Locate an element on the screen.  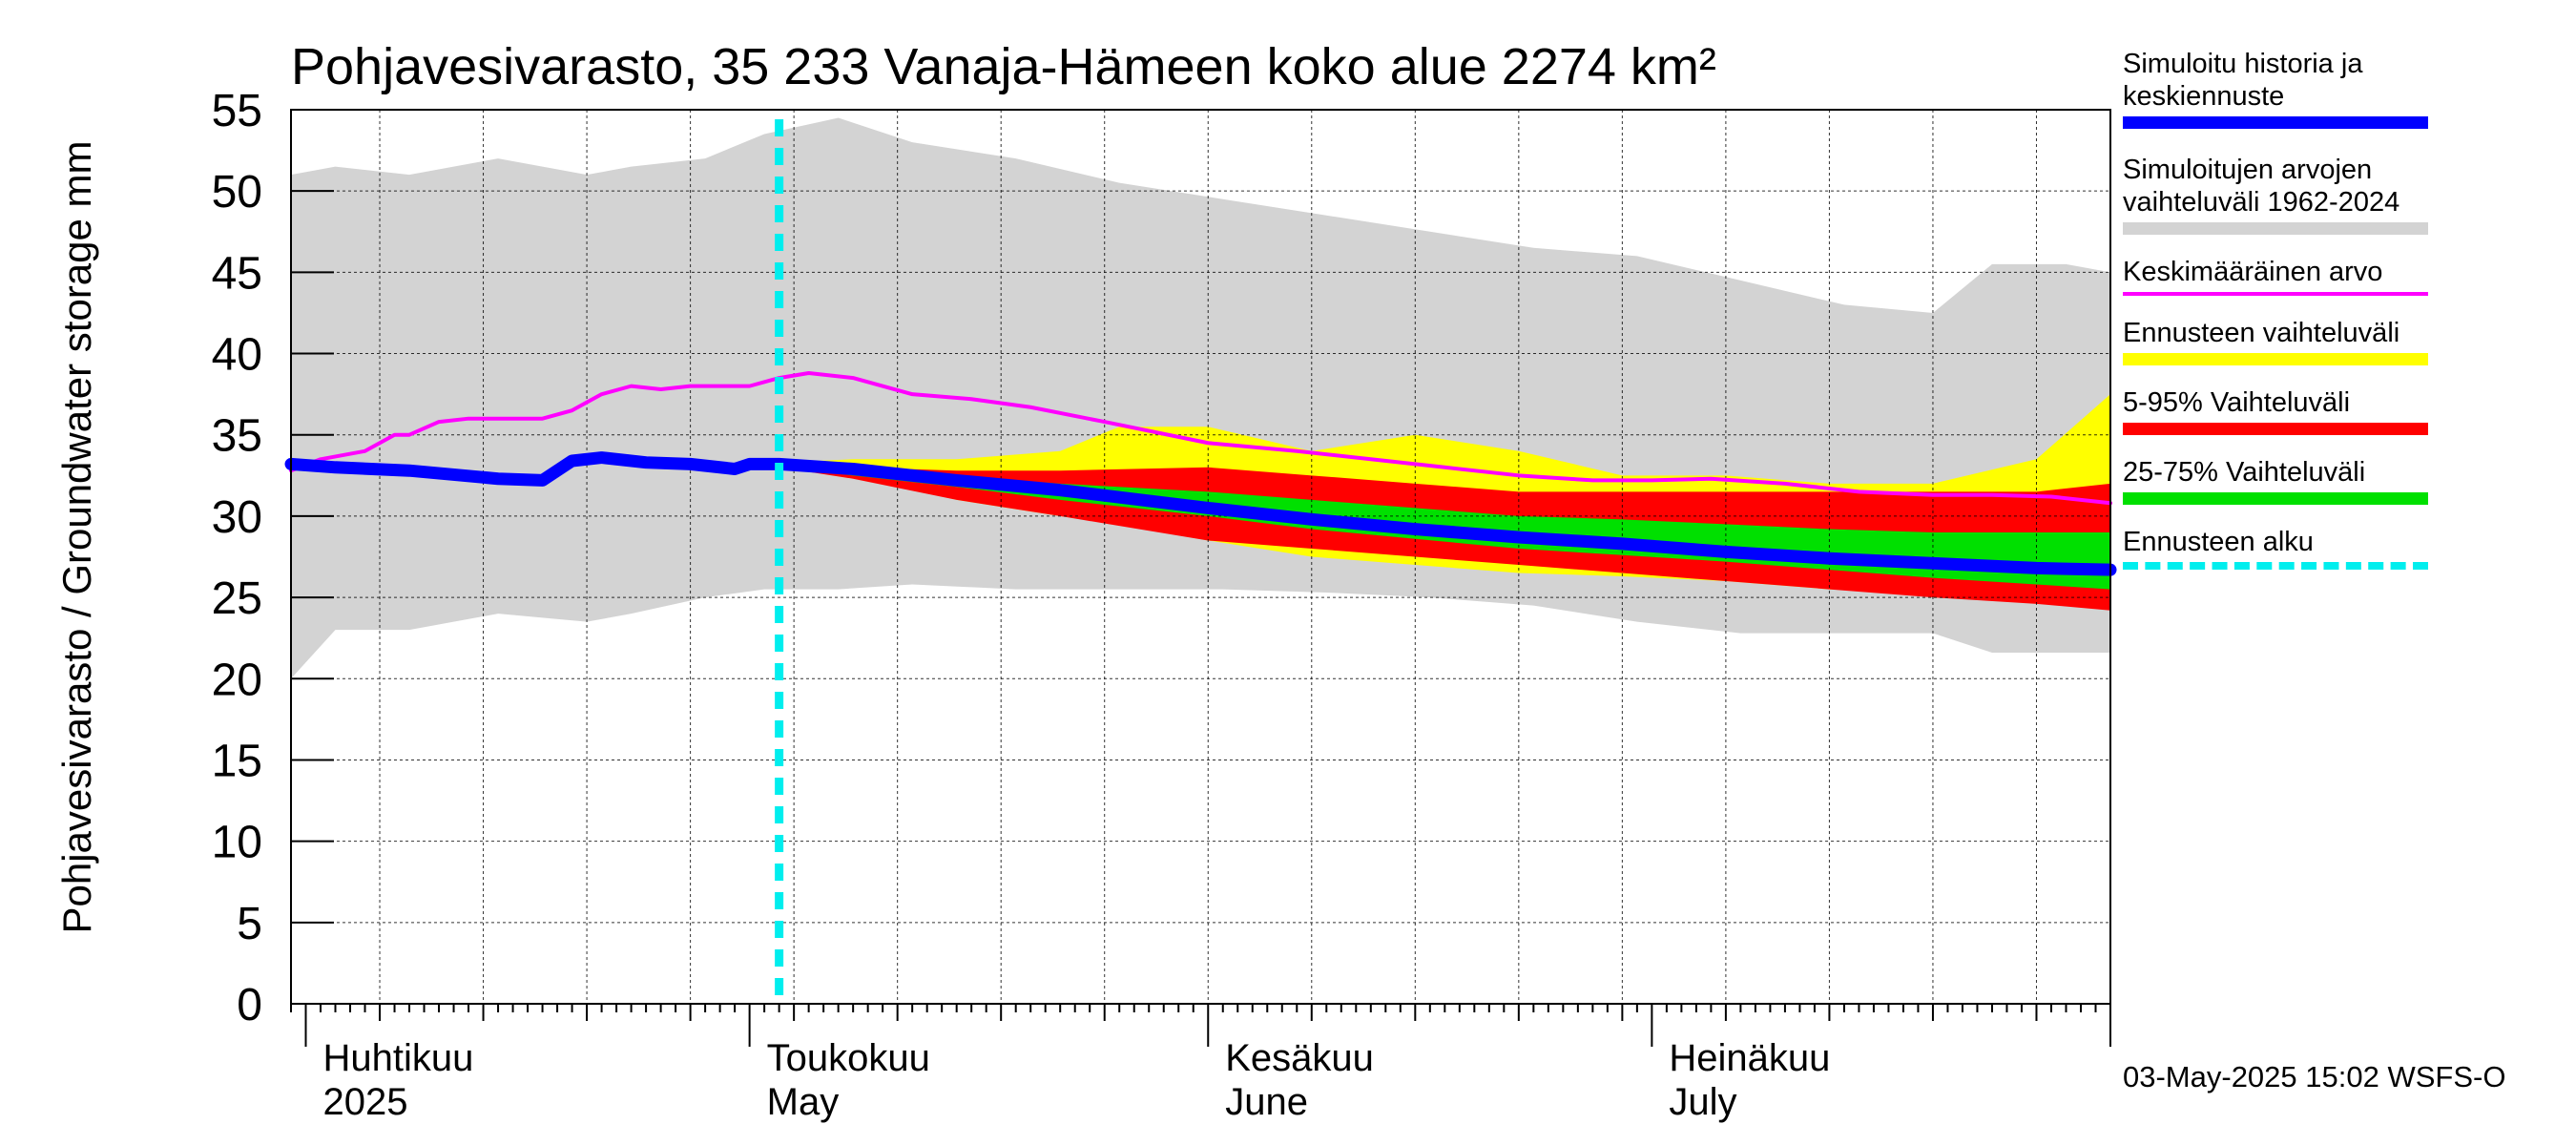
y-tick-label: 5 is located at coordinates (249, 924).